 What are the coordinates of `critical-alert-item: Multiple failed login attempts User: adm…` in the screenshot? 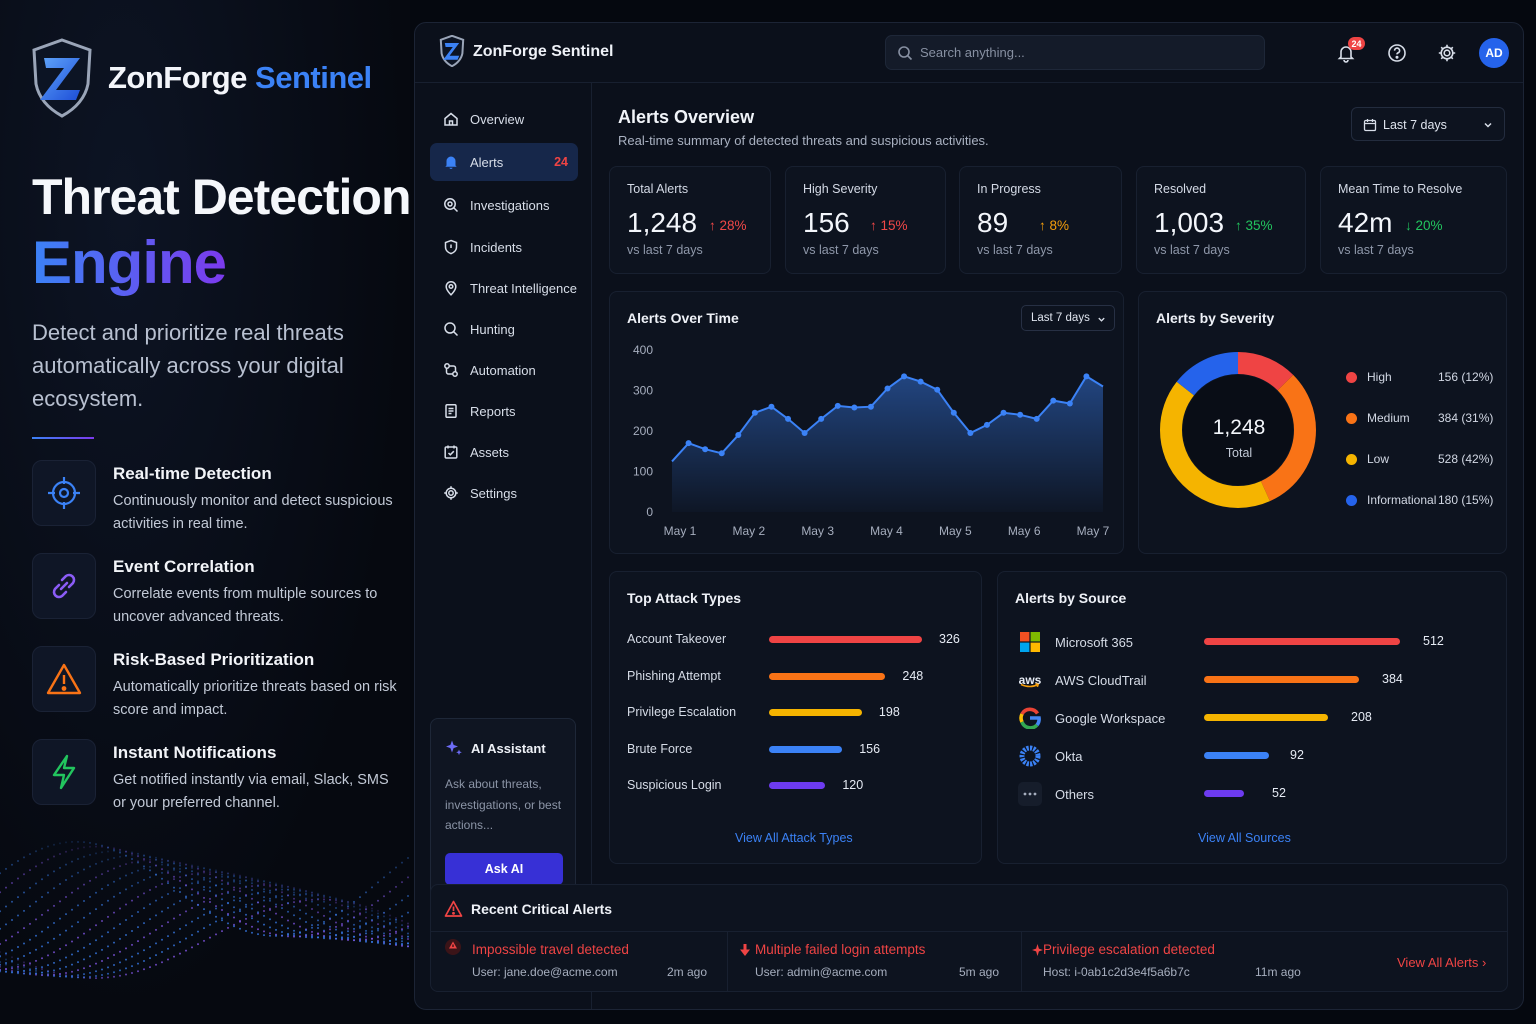 It's located at (874, 962).